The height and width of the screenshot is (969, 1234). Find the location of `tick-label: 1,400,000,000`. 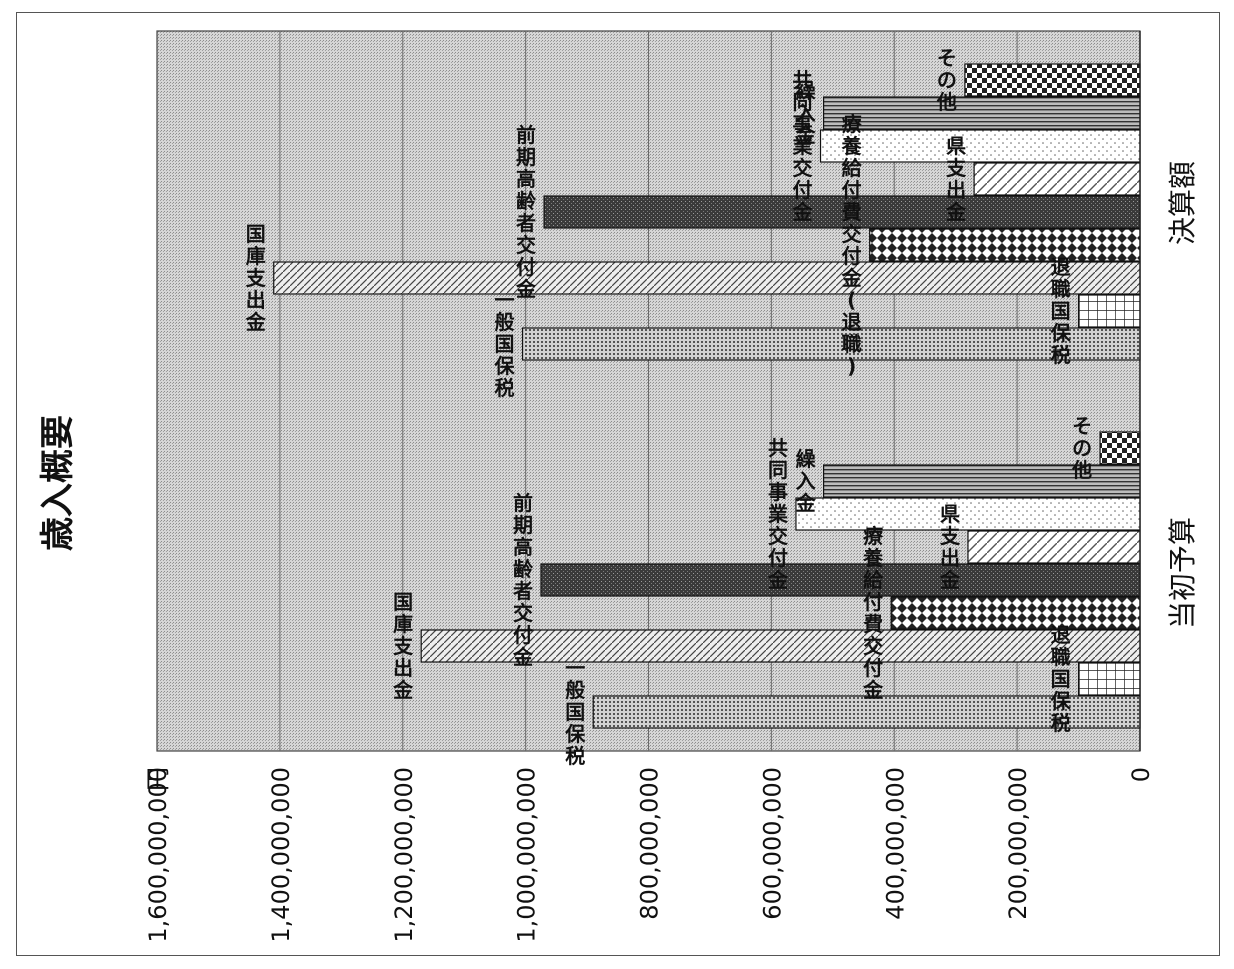

tick-label: 1,400,000,000 is located at coordinates (281, 855).